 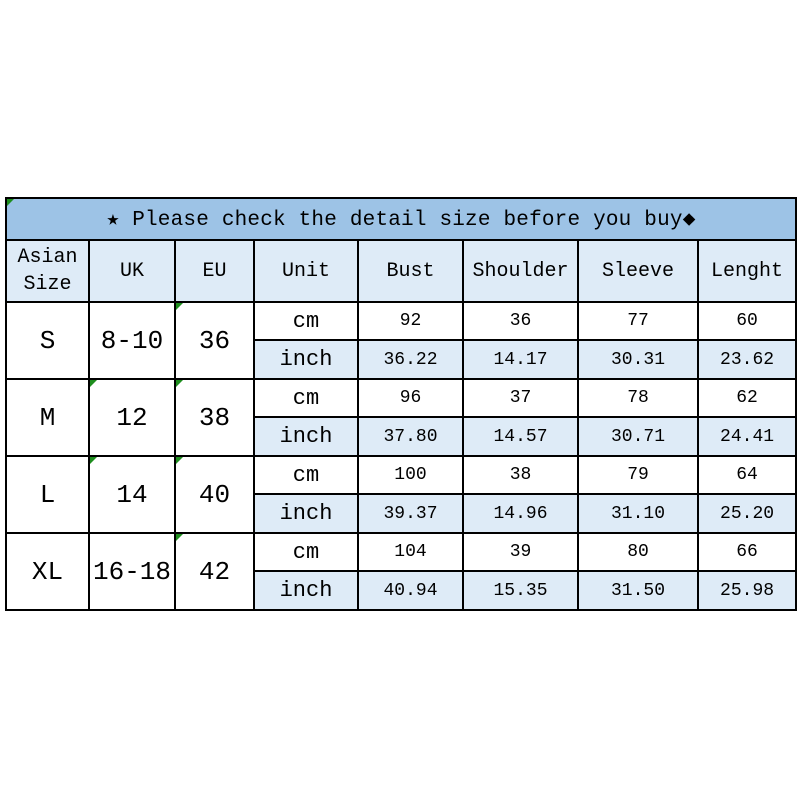 I want to click on table-row-l-inch: inch 39.37 14.96 31.10 25.20, so click(x=402, y=513).